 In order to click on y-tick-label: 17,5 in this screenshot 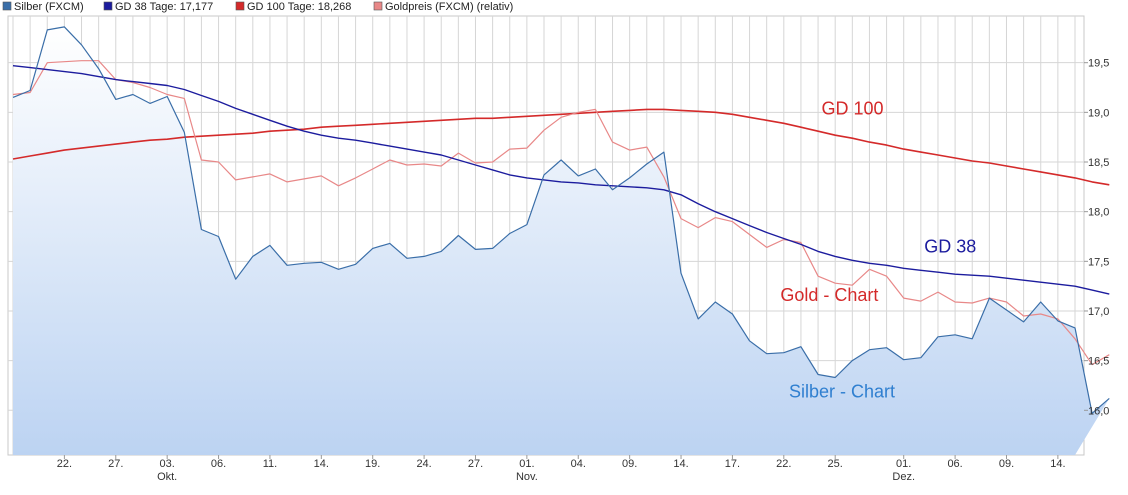, I will do `click(1098, 262)`.